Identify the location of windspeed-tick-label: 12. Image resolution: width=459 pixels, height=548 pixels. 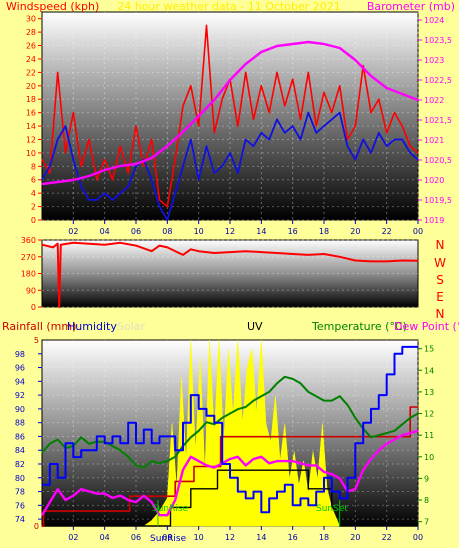
(31, 139).